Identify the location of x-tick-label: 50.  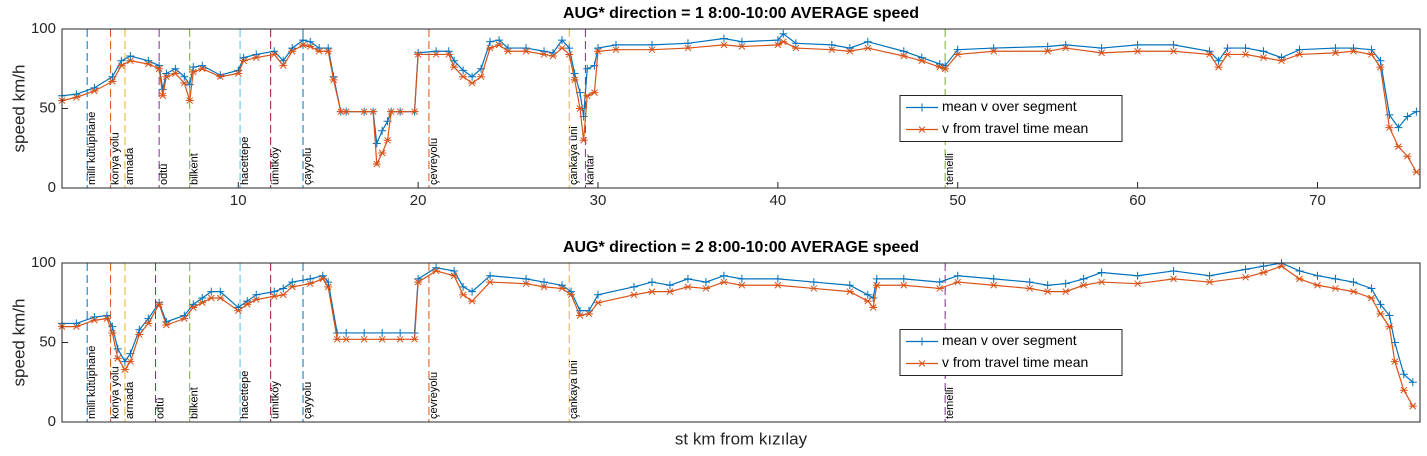
(957, 200).